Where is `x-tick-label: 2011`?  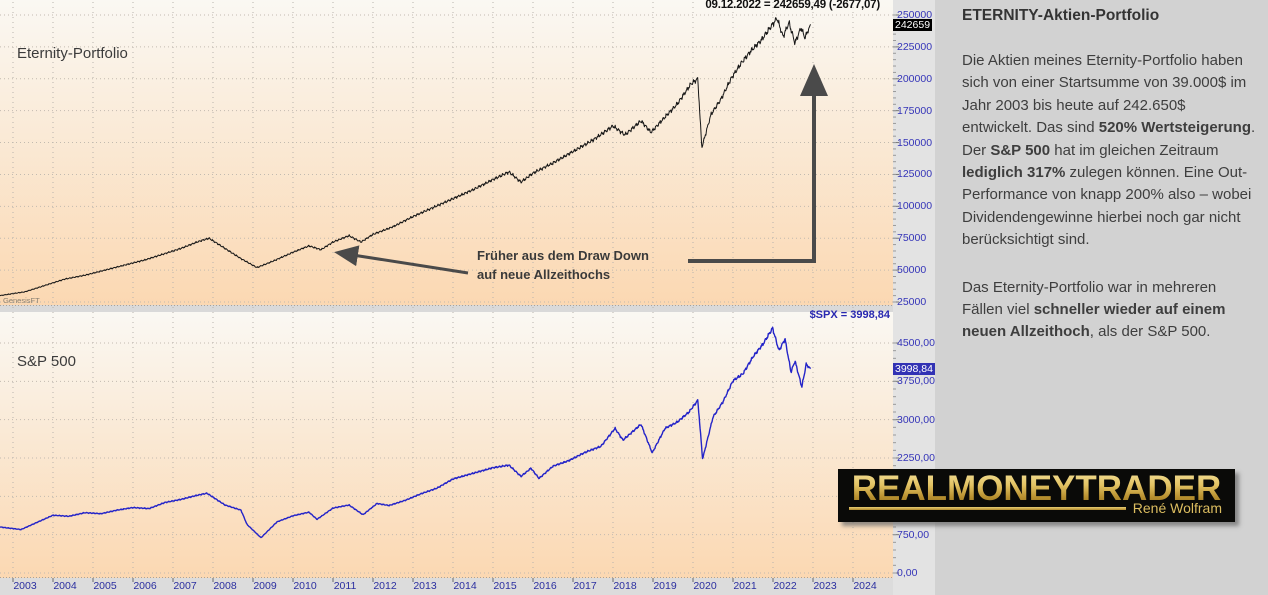
x-tick-label: 2011 is located at coordinates (345, 586).